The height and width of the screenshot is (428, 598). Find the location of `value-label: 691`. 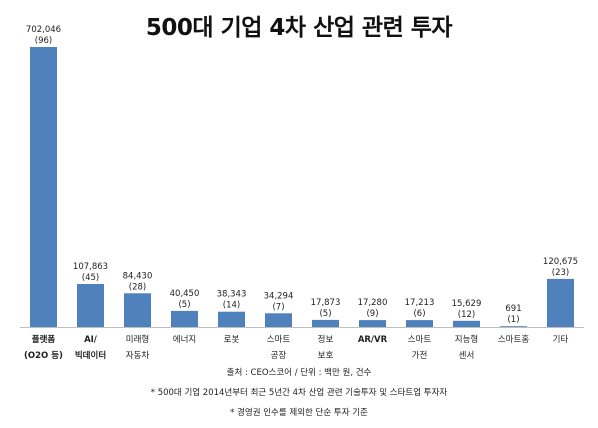

value-label: 691 is located at coordinates (513, 309).